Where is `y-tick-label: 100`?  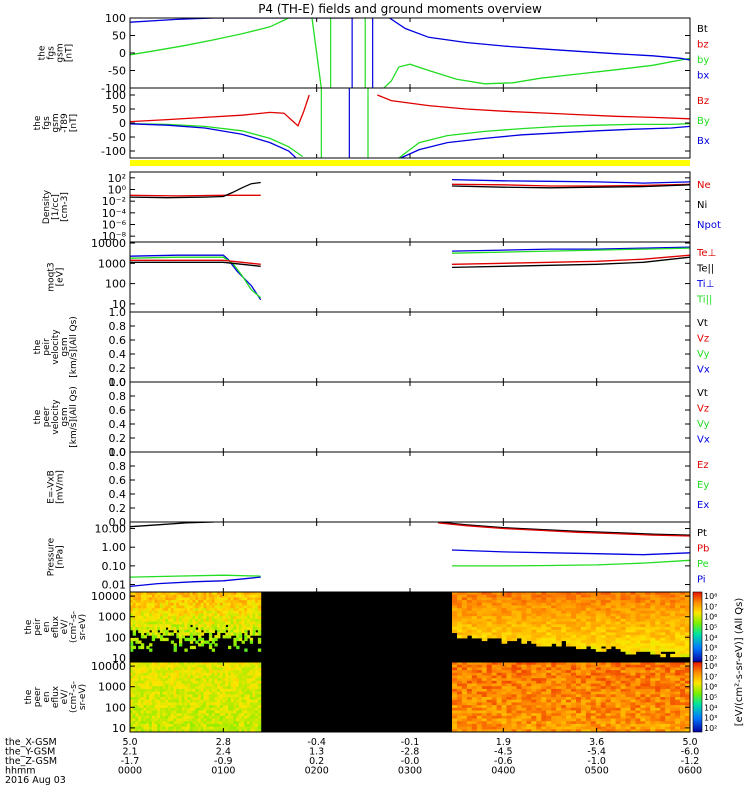 y-tick-label: 100 is located at coordinates (115, 18).